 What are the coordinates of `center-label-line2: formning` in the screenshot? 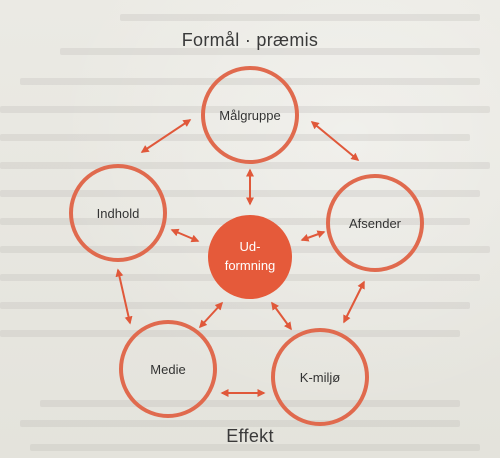 It's located at (250, 265).